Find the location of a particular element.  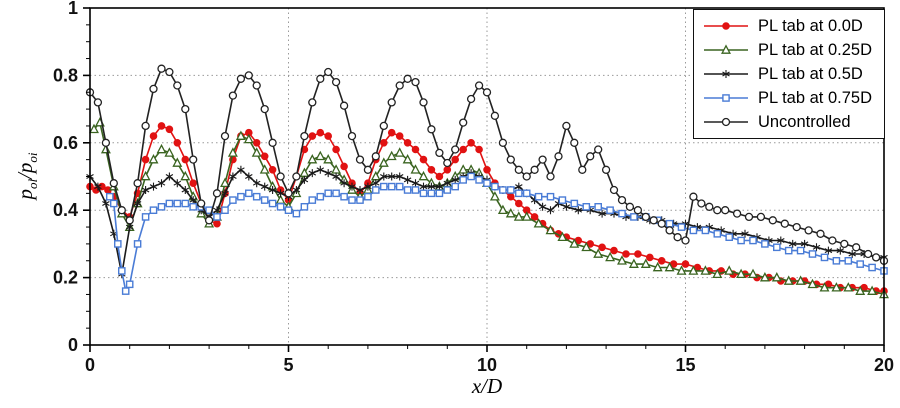

legend-label: PL tab at 0.5D is located at coordinates (810, 74).